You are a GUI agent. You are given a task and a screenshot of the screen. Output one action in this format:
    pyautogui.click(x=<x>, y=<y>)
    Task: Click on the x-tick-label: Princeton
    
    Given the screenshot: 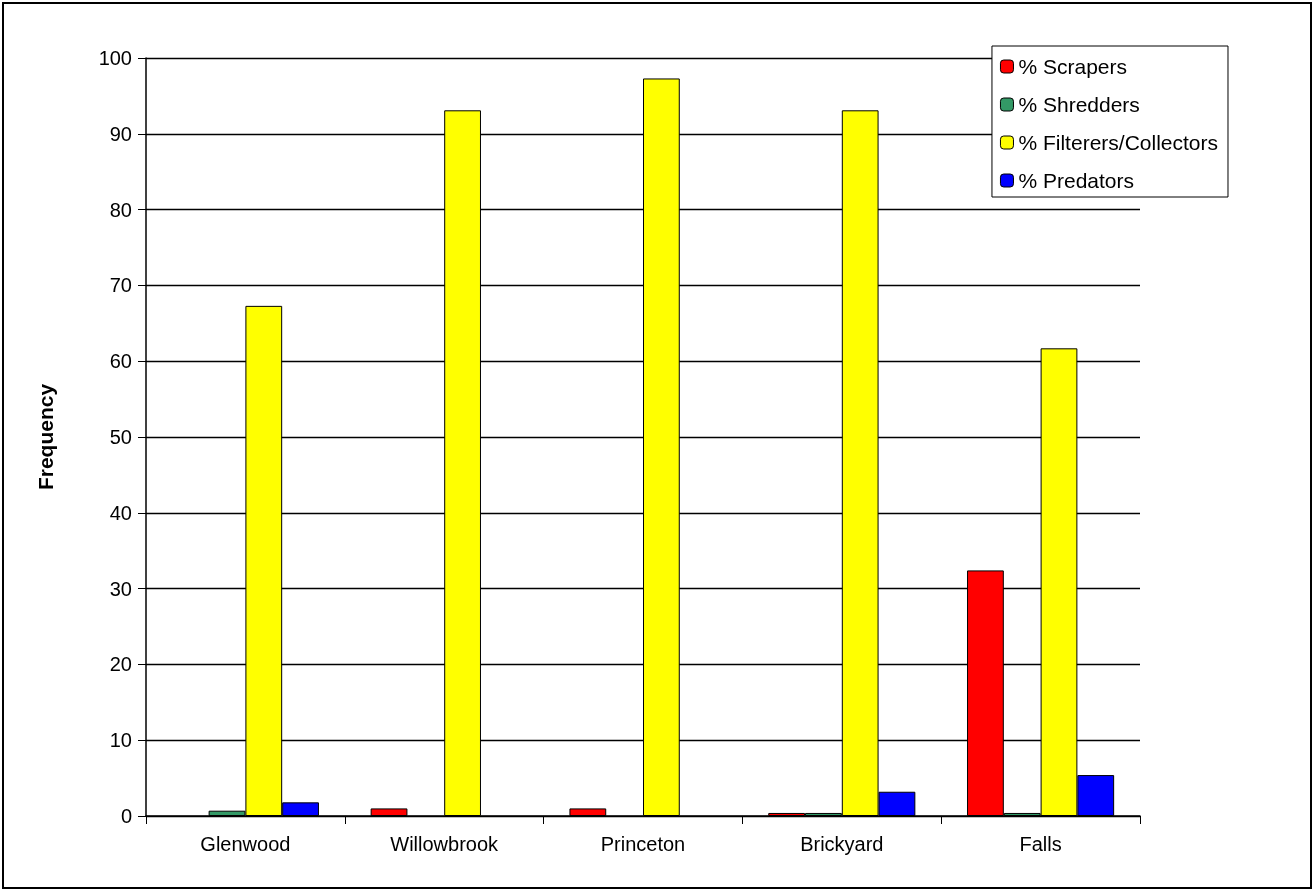 What is the action you would take?
    pyautogui.click(x=643, y=844)
    